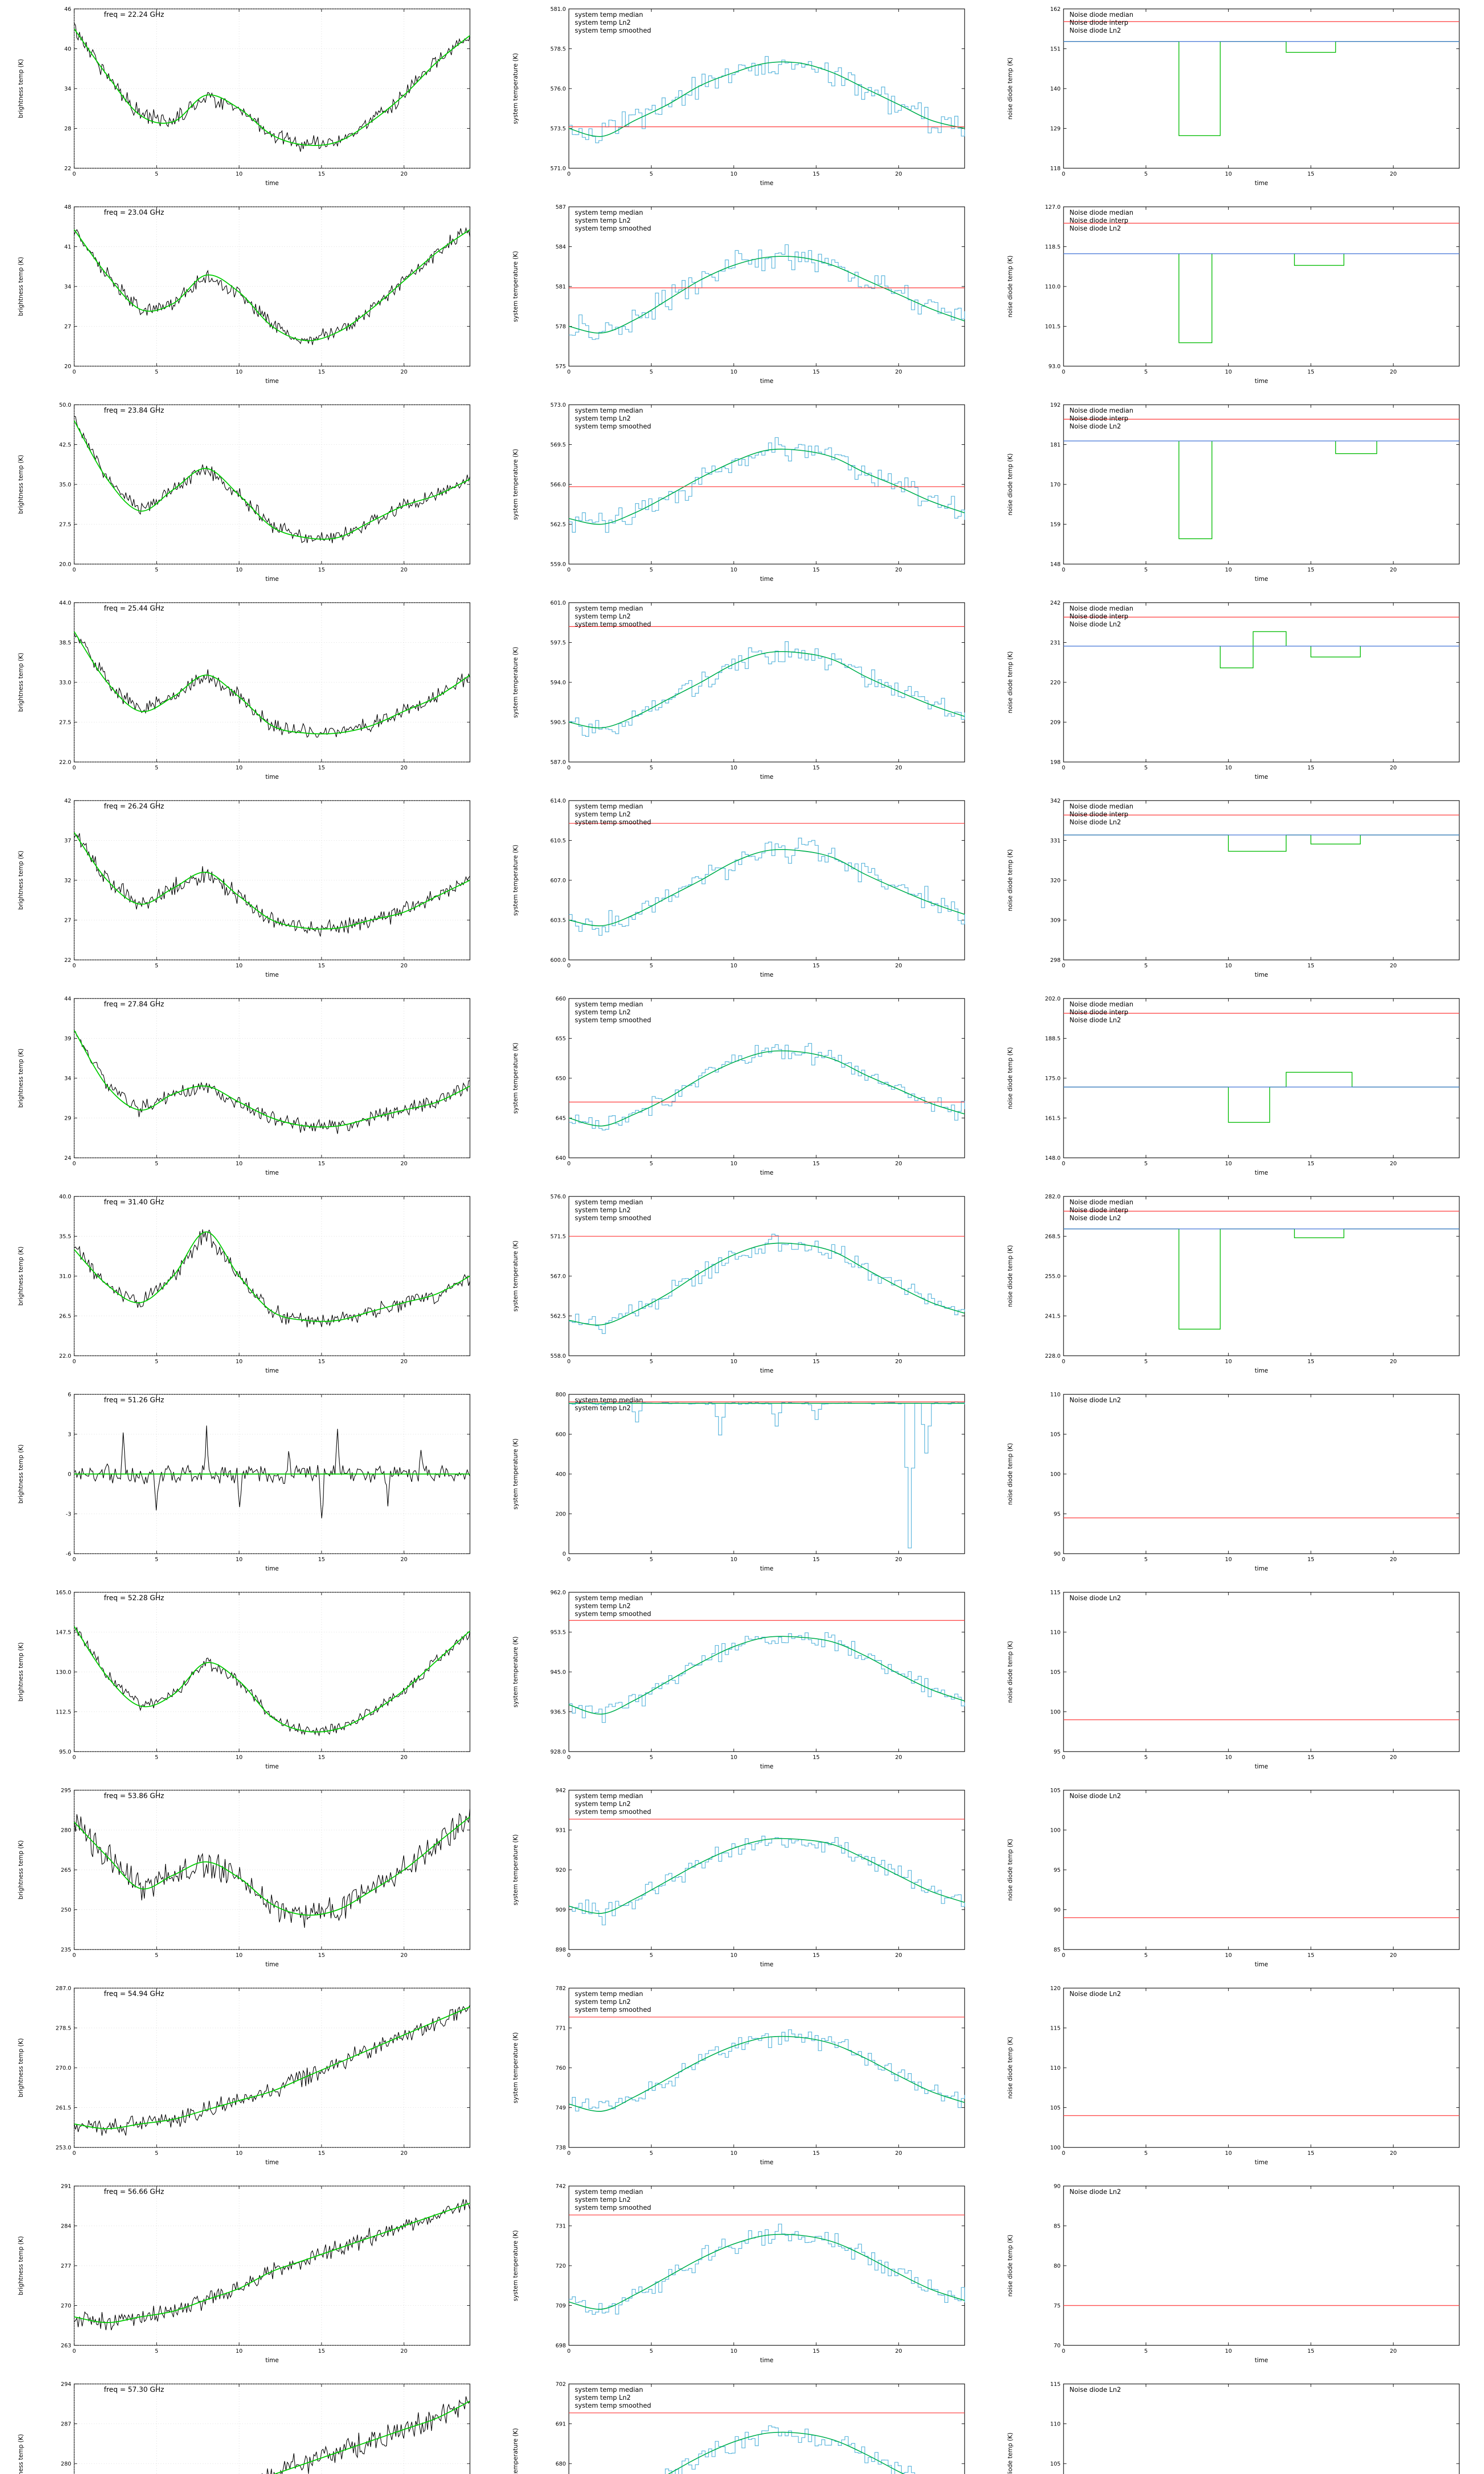 This screenshot has height=2474, width=1484. Describe the element at coordinates (65, 1752) in the screenshot. I see `y-tick-label: 95.0` at that location.